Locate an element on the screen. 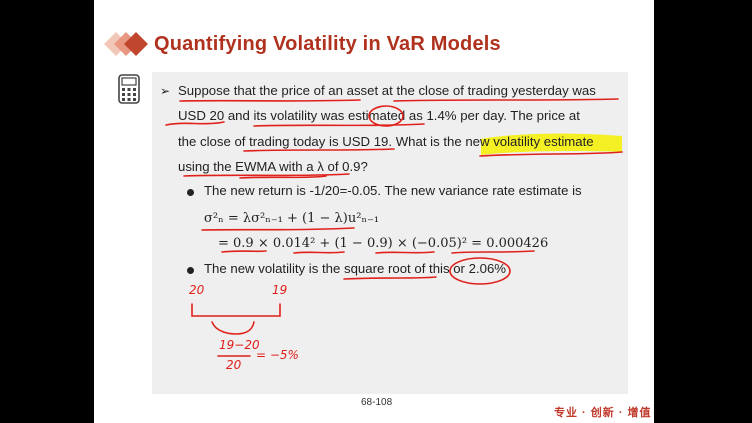 This screenshot has width=752, height=423. brand-slogan: 专业 · 创新 · 增值 is located at coordinates (603, 413).